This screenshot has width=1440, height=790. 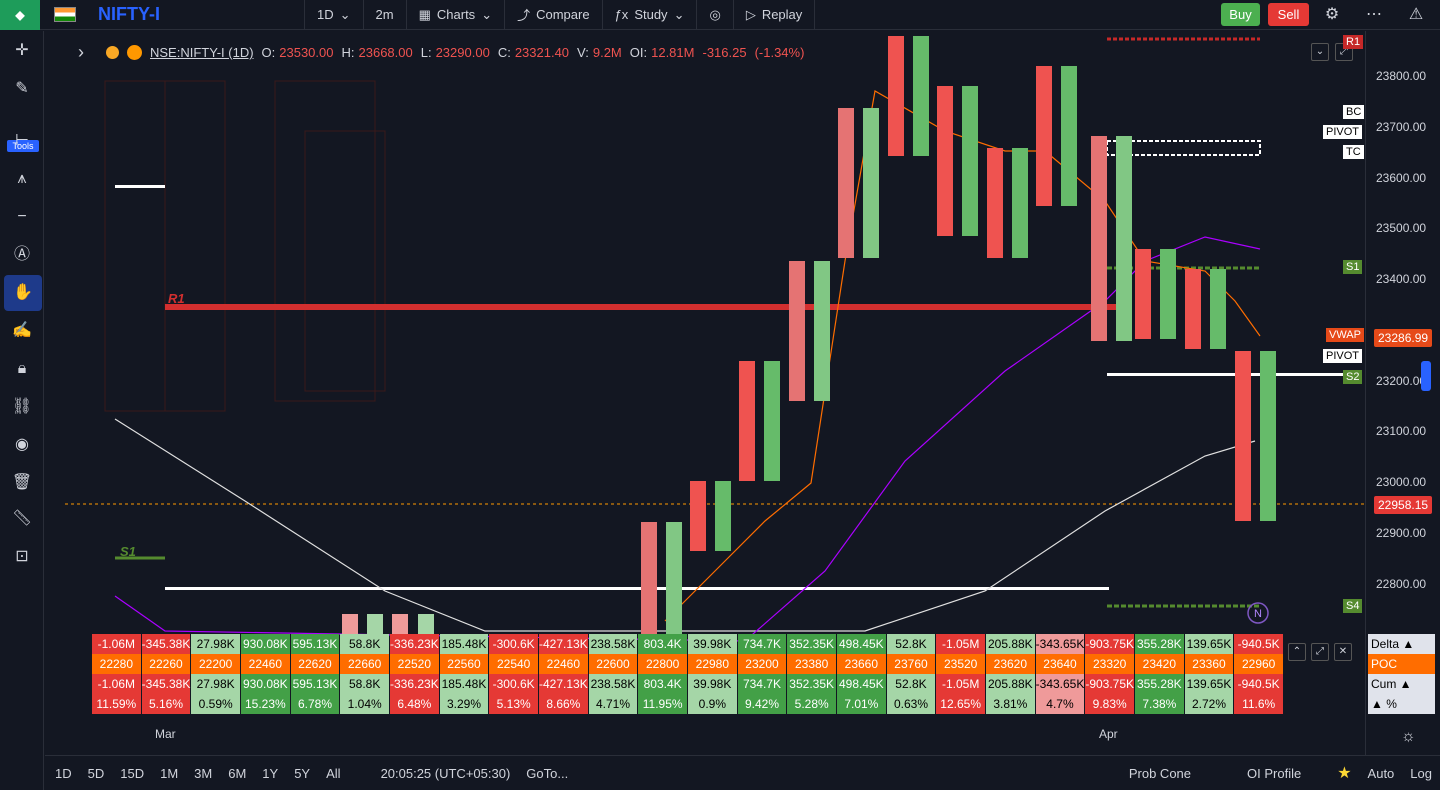 I want to click on delta-cell-delta: -336.23K, so click(x=414, y=644).